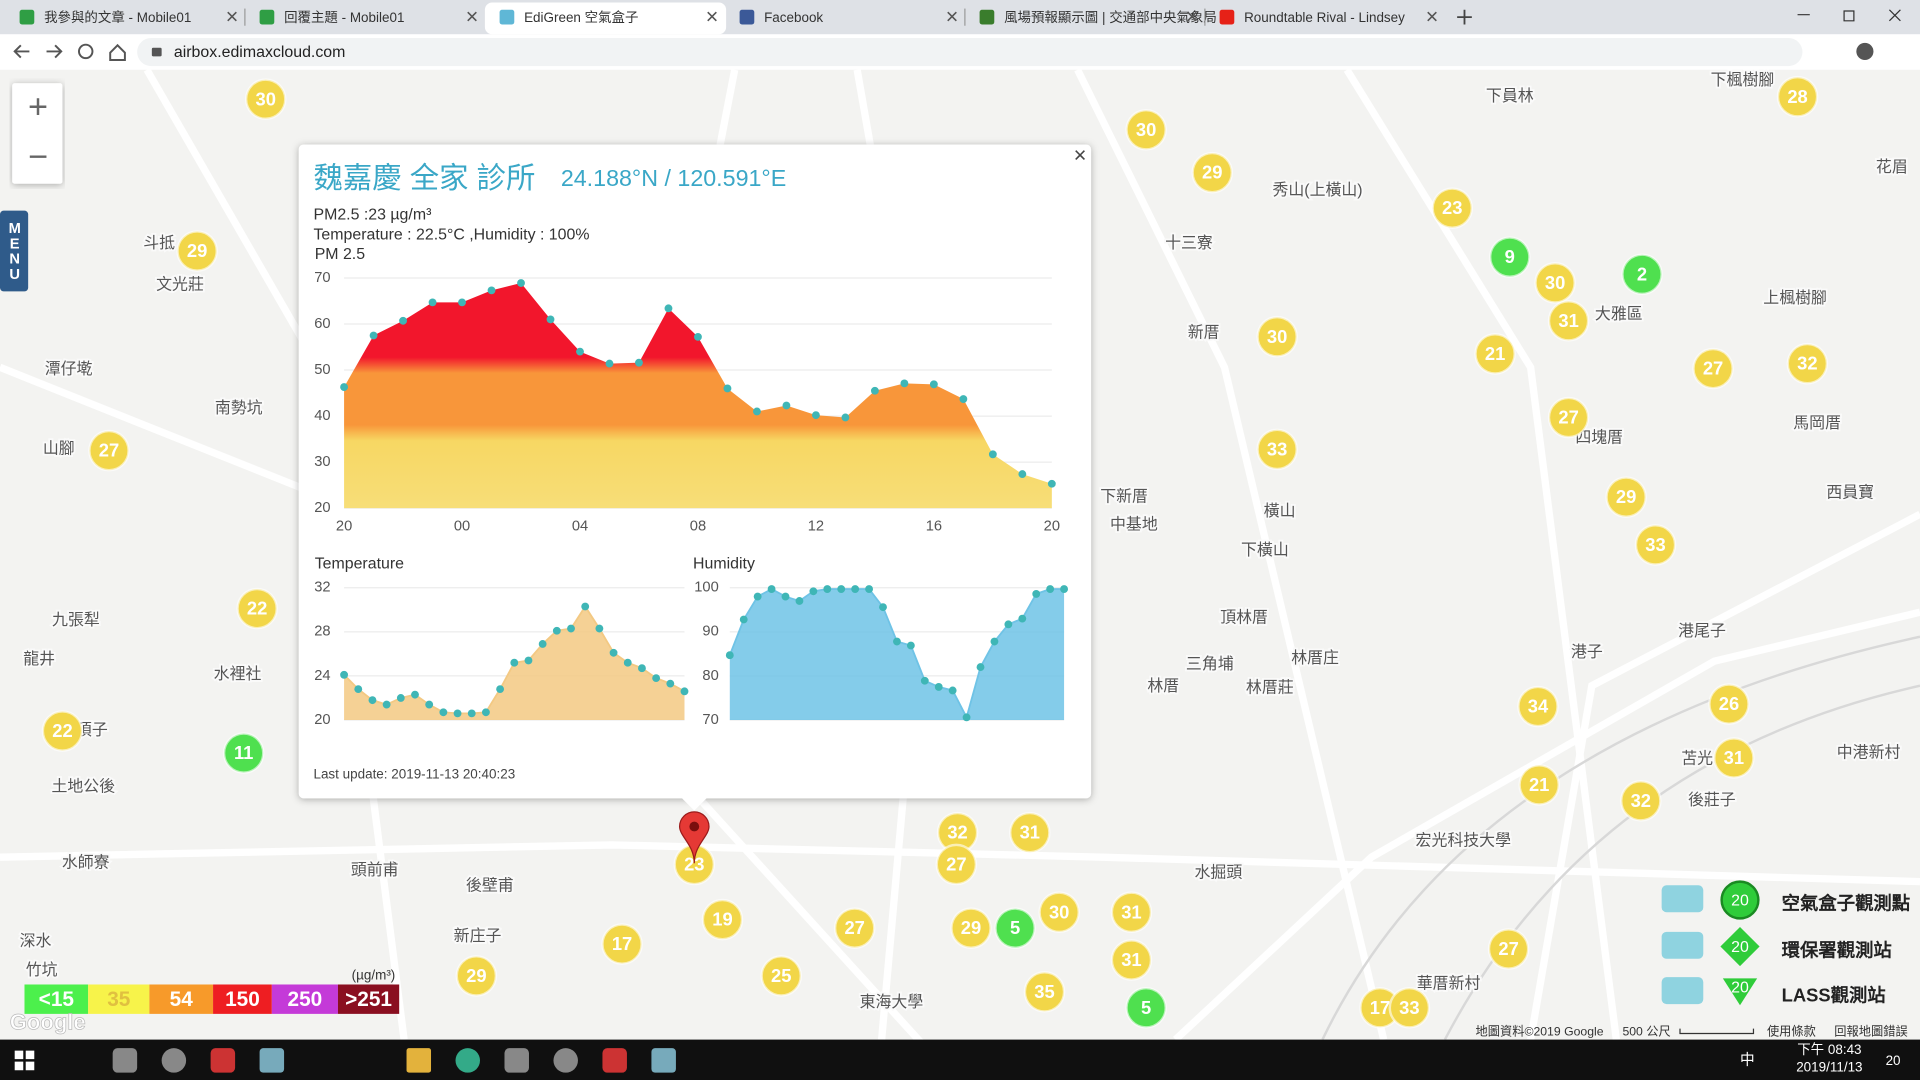 Image resolution: width=1920 pixels, height=1080 pixels. Describe the element at coordinates (1791, 1030) in the screenshot. I see `map-footer: 使用條款` at that location.